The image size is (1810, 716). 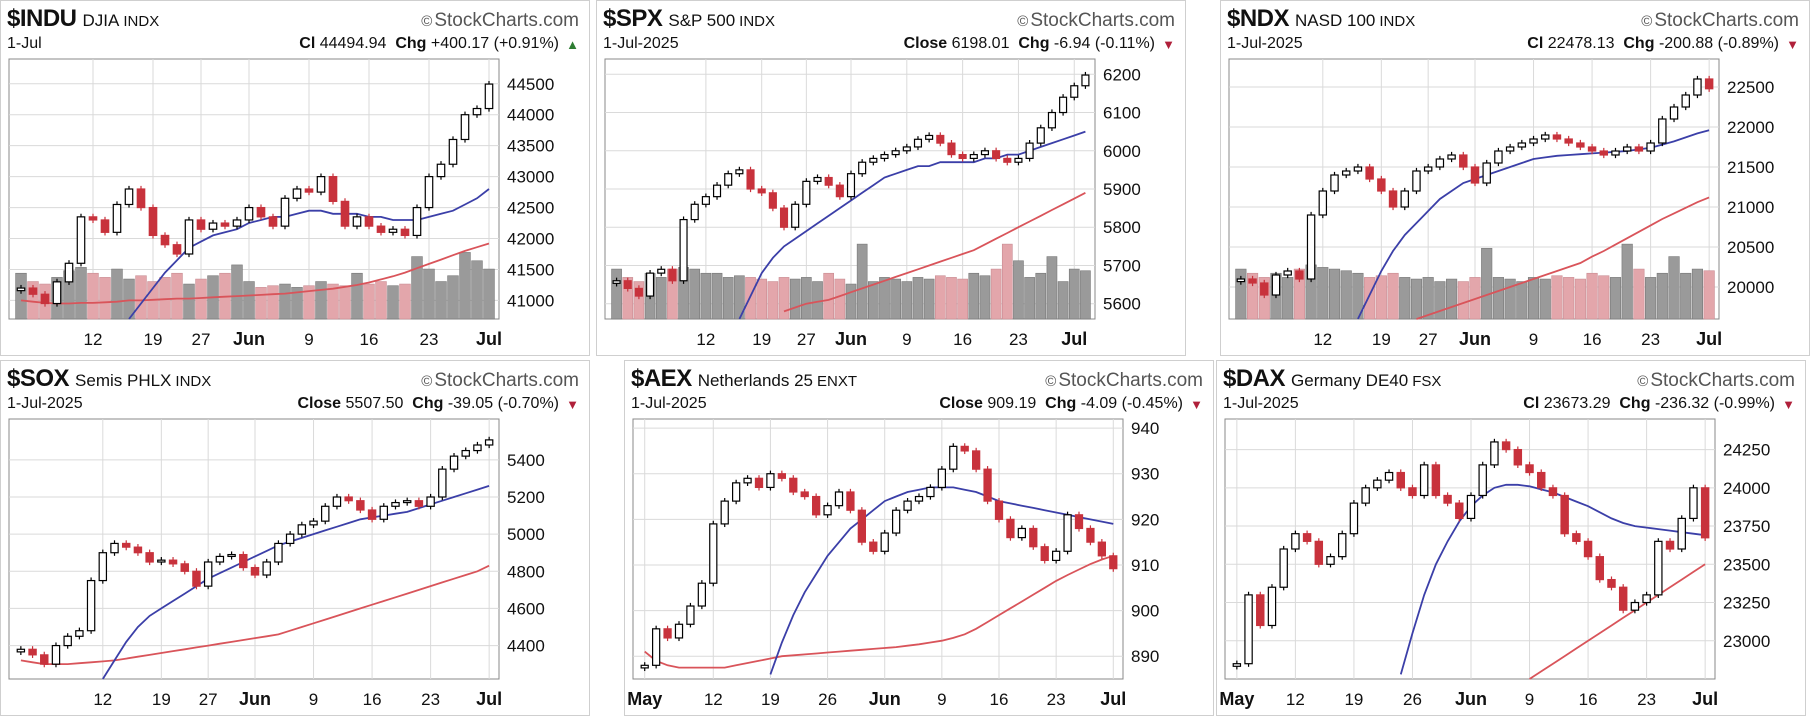 I want to click on y-tick-label: 920, so click(x=1145, y=519).